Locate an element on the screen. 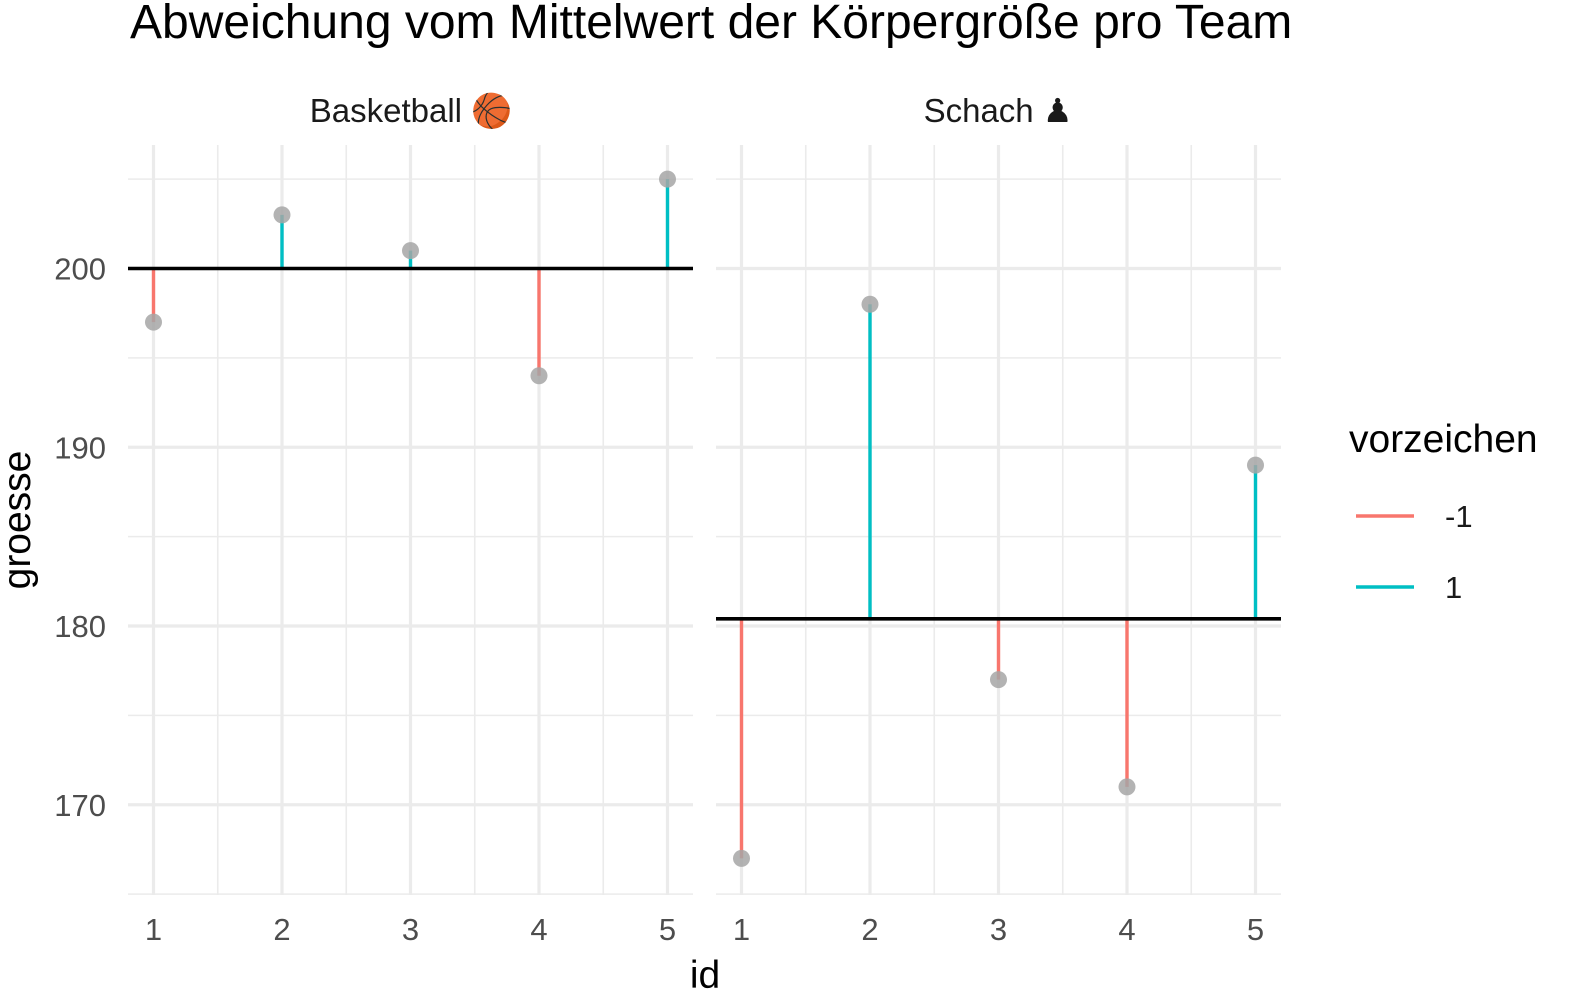 This screenshot has height=995, width=1572. panel-basketball-x-ticks: 1 2 3 4 5 is located at coordinates (410, 929).